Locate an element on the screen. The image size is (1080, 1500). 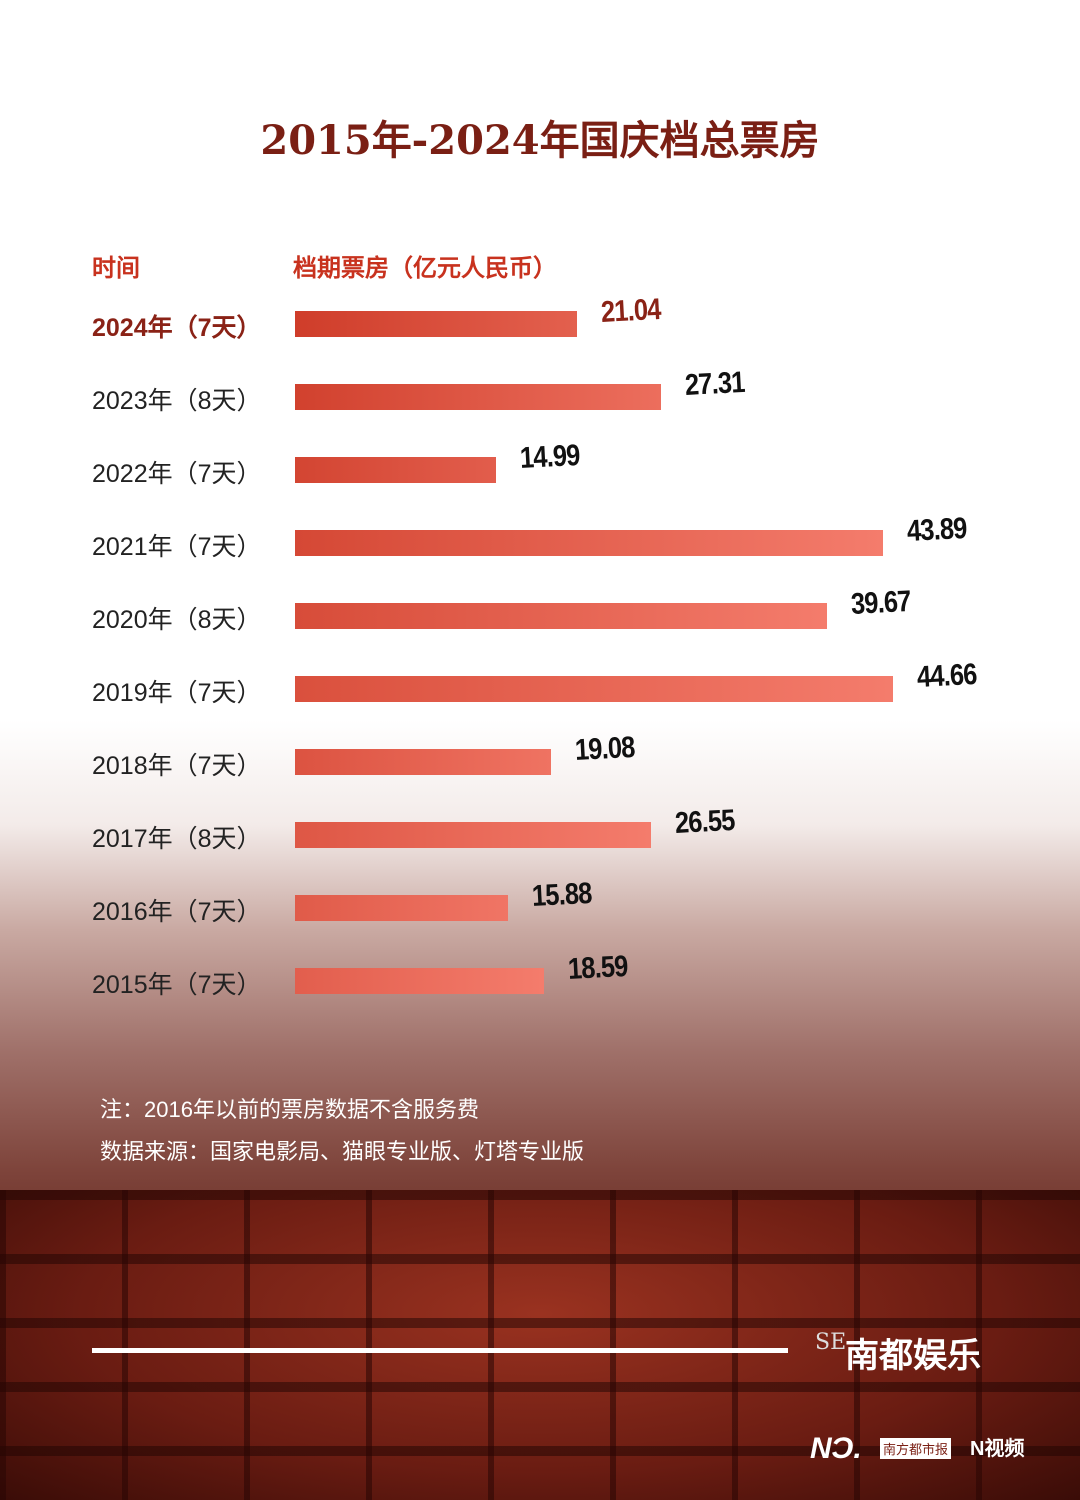
category-label: 2019年（7天） is located at coordinates (177, 693).